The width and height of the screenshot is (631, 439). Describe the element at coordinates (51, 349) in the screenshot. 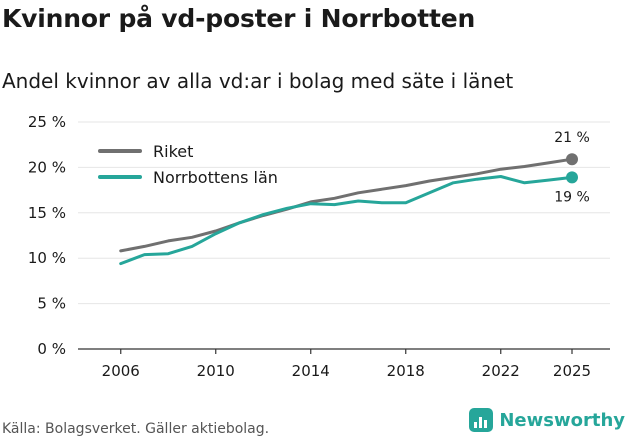

I see `y-tick-label: 0 %` at that location.